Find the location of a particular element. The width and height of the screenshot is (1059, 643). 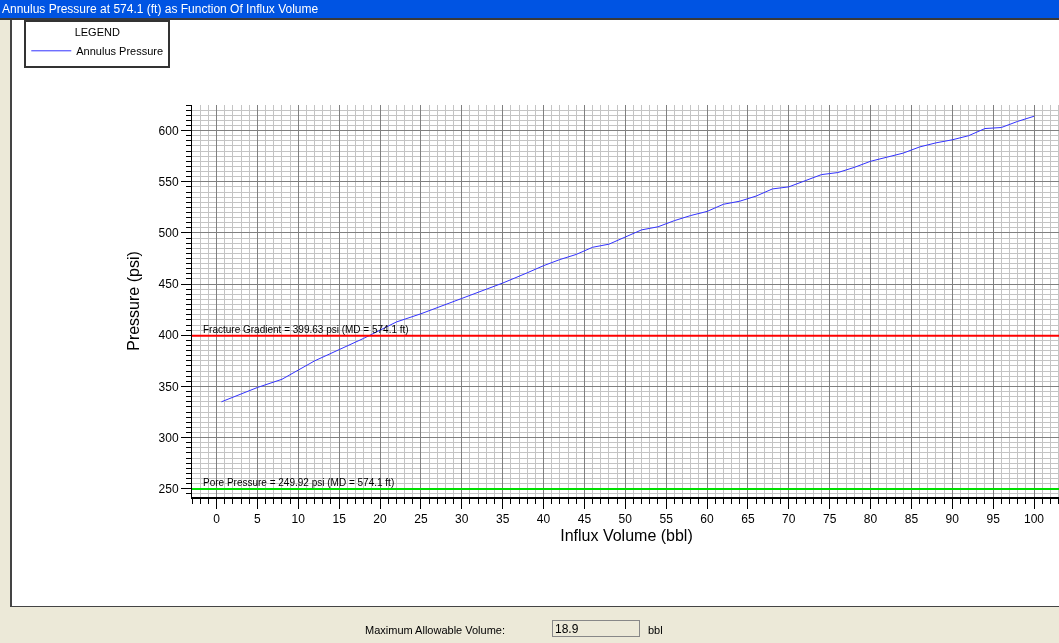

x-tick-label: 15 is located at coordinates (339, 519).